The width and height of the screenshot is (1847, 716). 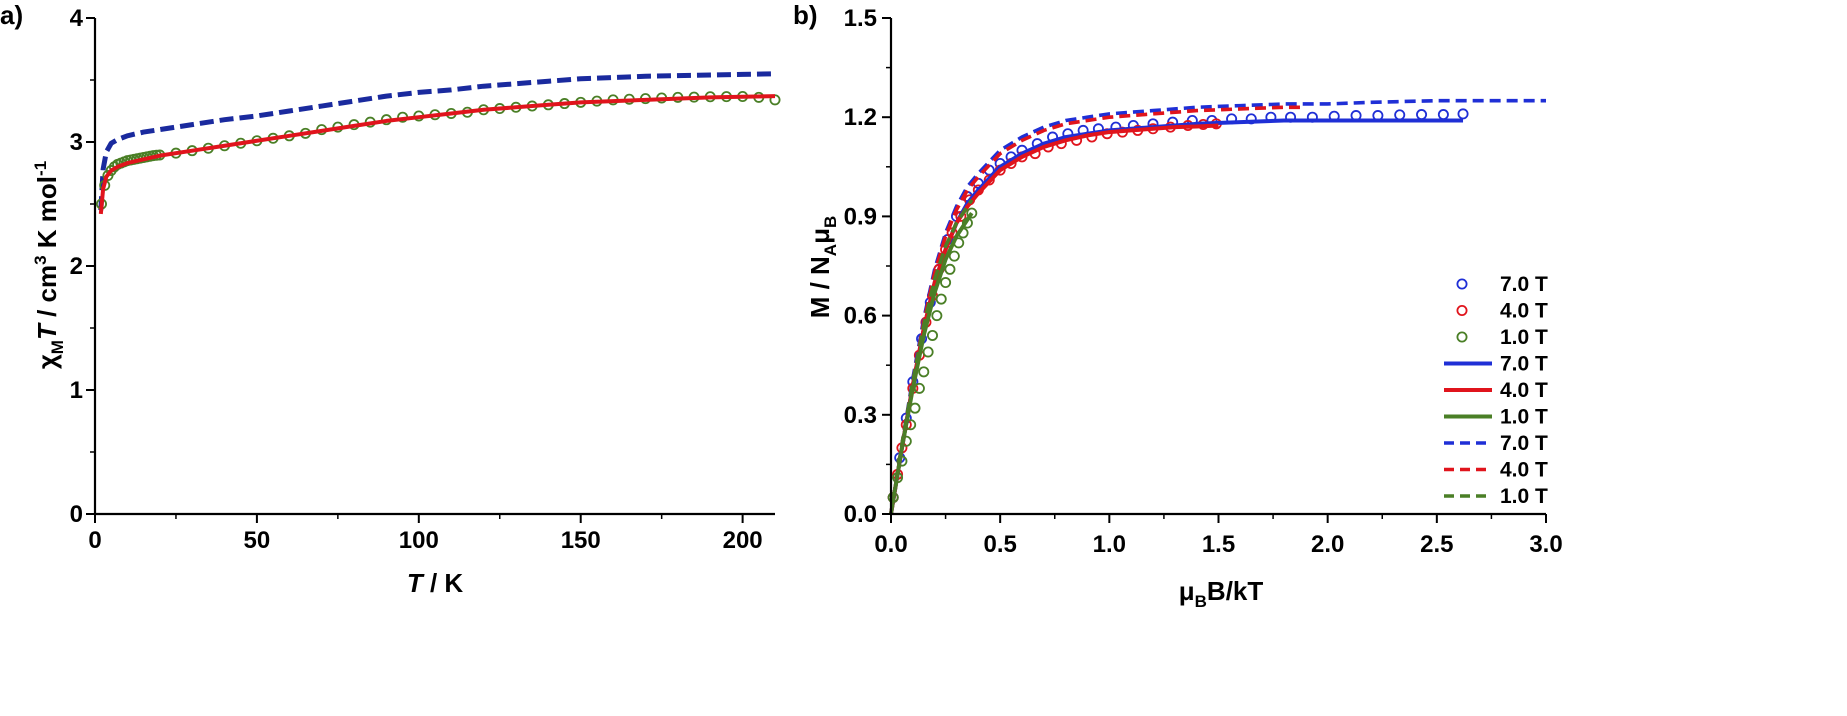 I want to click on panel-b-x-tick-label: 3.0, so click(x=1545, y=544).